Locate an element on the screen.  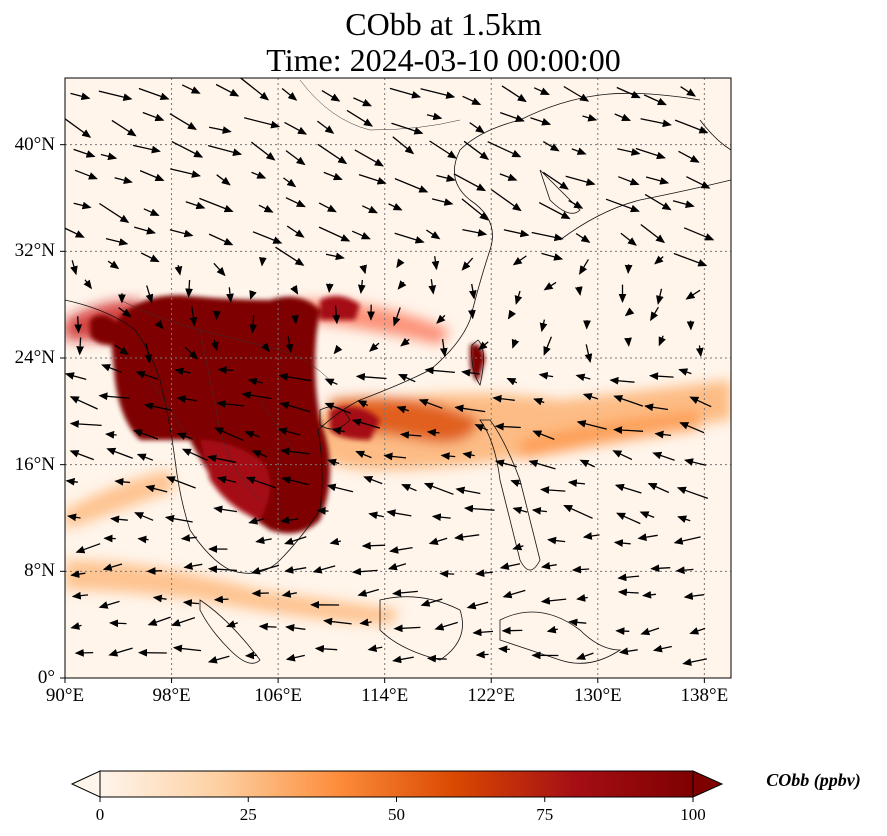
lat-tick-label: 40°N is located at coordinates (34, 144).